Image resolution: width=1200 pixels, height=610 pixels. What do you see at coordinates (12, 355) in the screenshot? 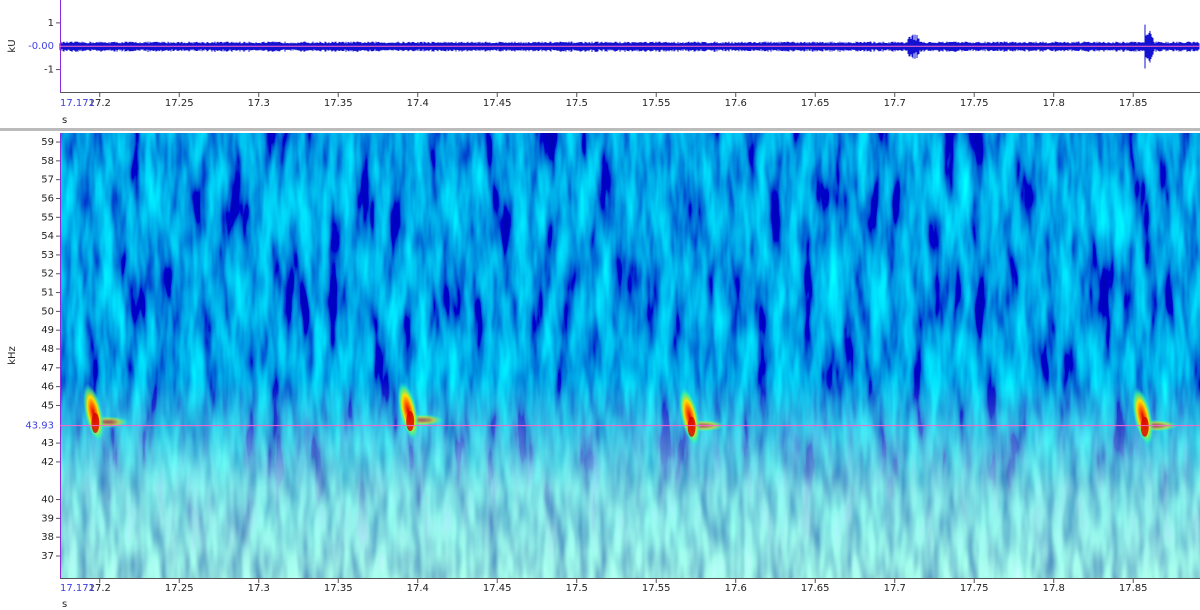
I see `y-axis-label: kHz` at bounding box center [12, 355].